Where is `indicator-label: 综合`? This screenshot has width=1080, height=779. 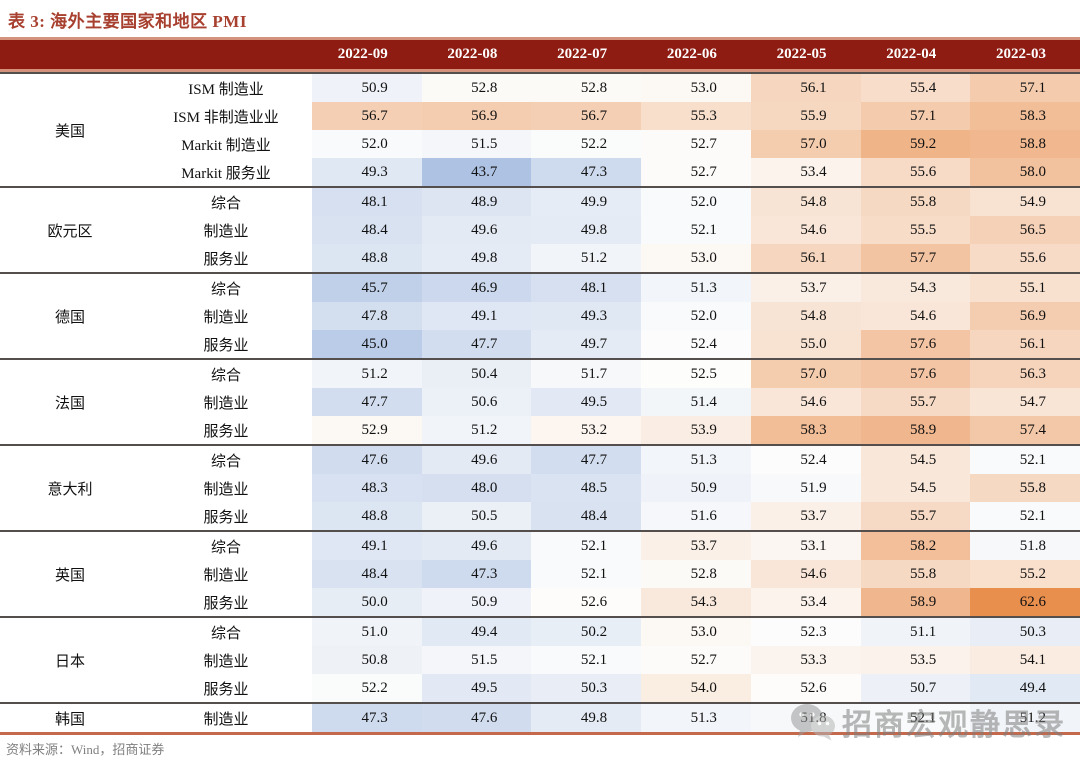 indicator-label: 综合 is located at coordinates (225, 289).